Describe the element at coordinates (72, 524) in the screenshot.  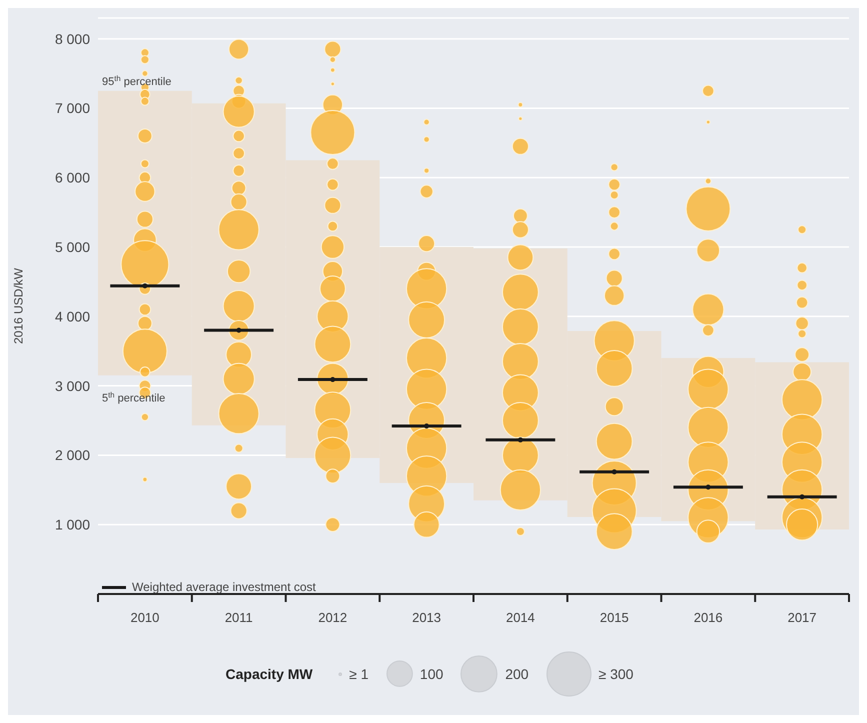
I see `y-tick-label: 1 000` at that location.